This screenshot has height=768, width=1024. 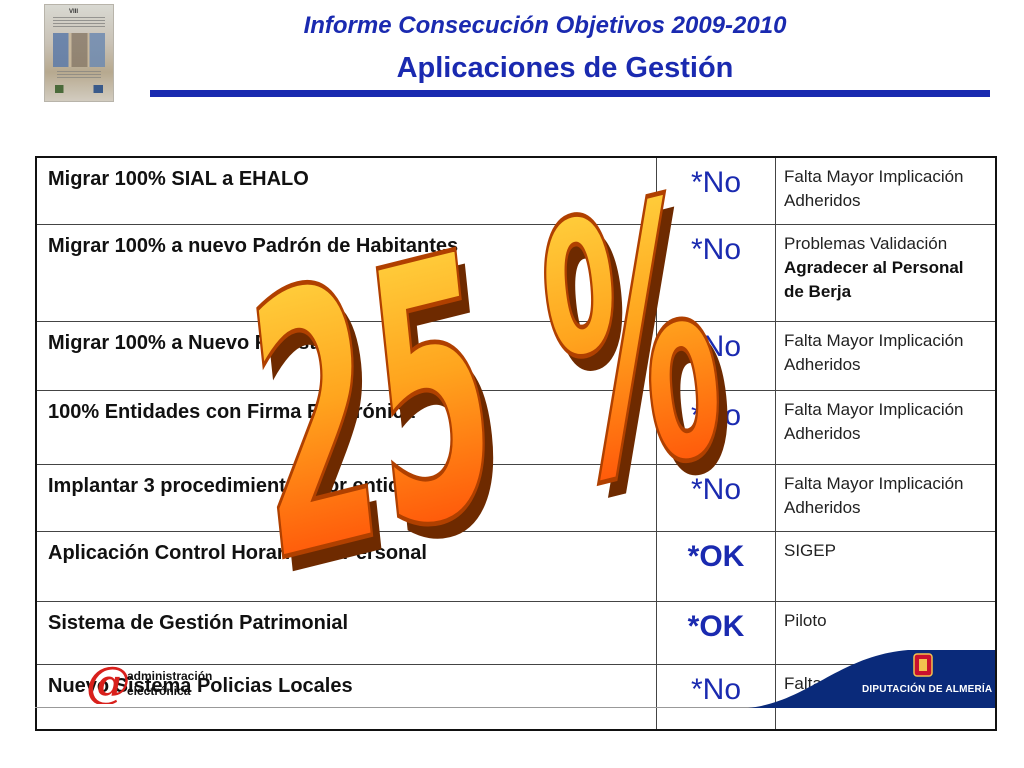 I want to click on ae-logo-line1: administración, so click(x=170, y=676).